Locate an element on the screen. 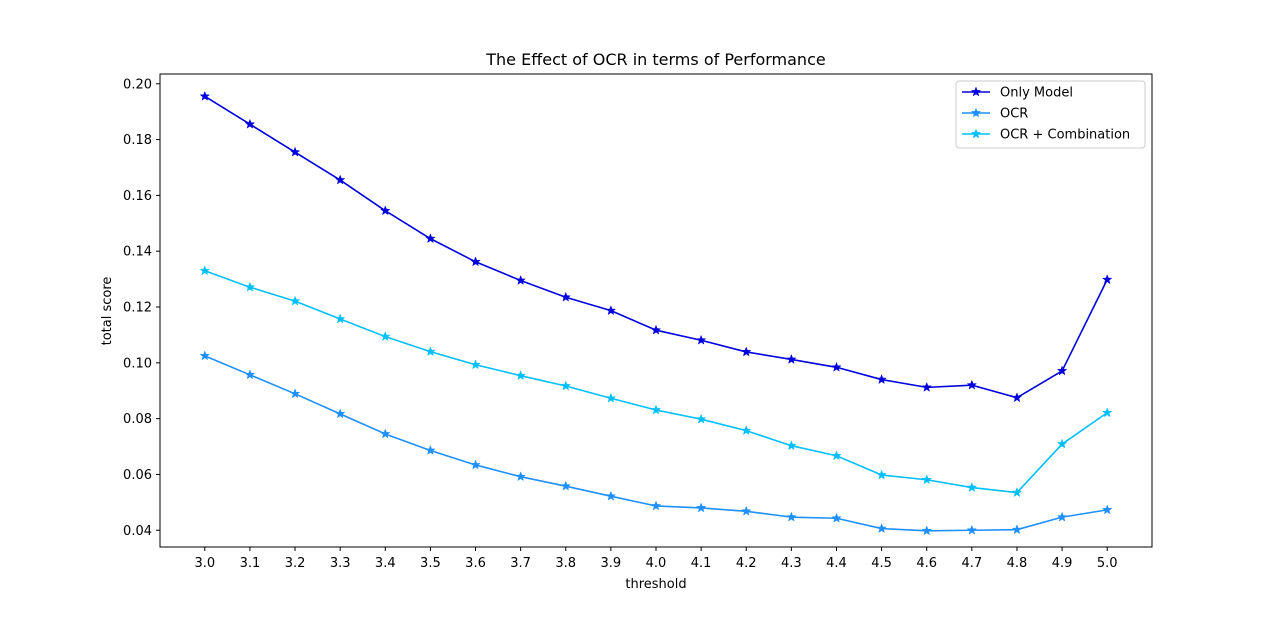  x-tick-label: 3.3 is located at coordinates (340, 563).